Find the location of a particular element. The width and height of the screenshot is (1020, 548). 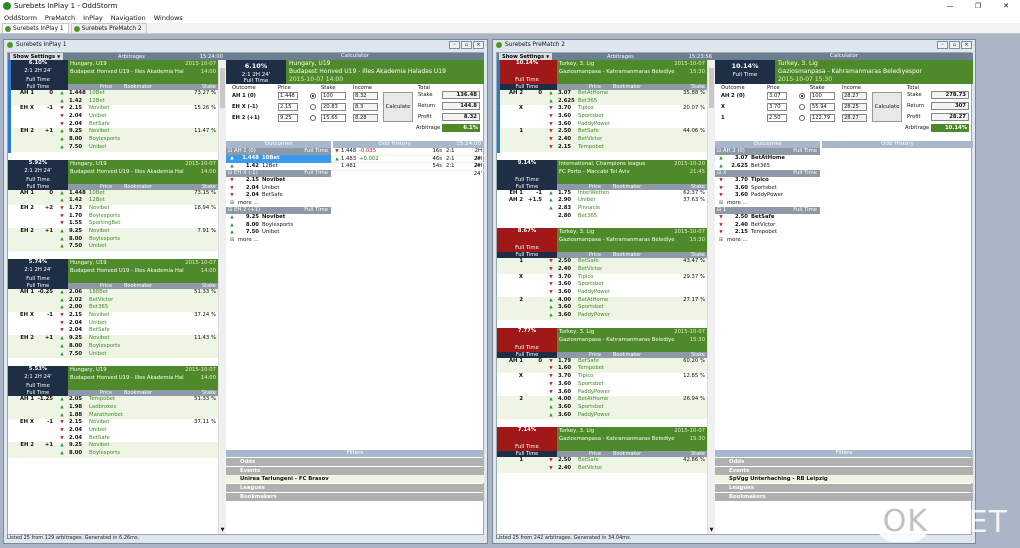

vertical-scrollbar: ▼ is located at coordinates (222, 297).